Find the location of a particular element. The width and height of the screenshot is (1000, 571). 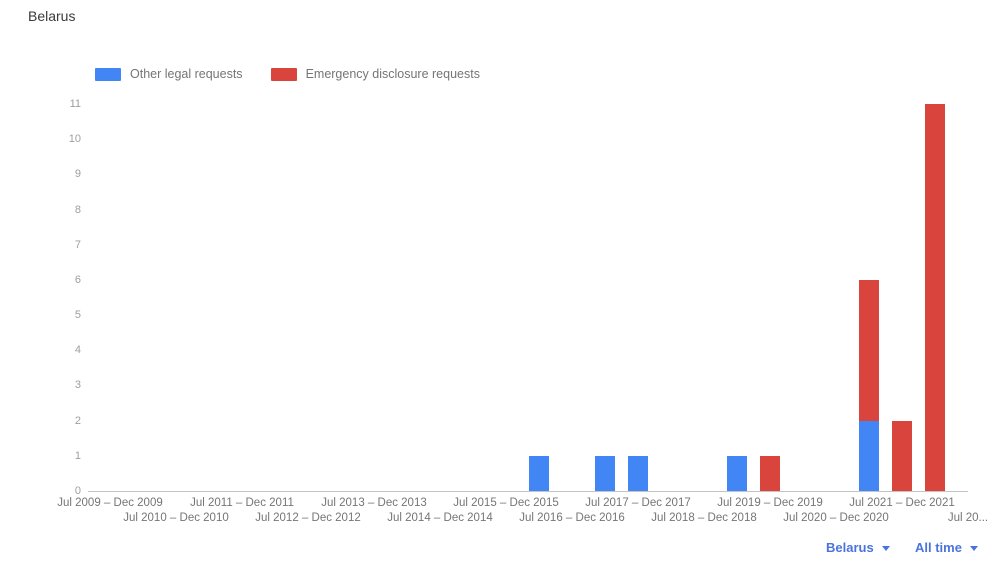

y-axis-tick-label: 2 is located at coordinates (77, 420).